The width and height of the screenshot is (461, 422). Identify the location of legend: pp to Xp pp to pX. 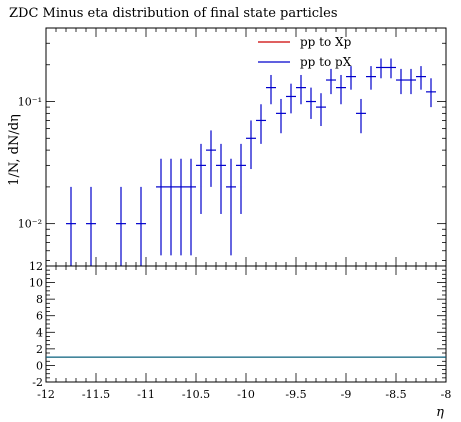
(305, 52).